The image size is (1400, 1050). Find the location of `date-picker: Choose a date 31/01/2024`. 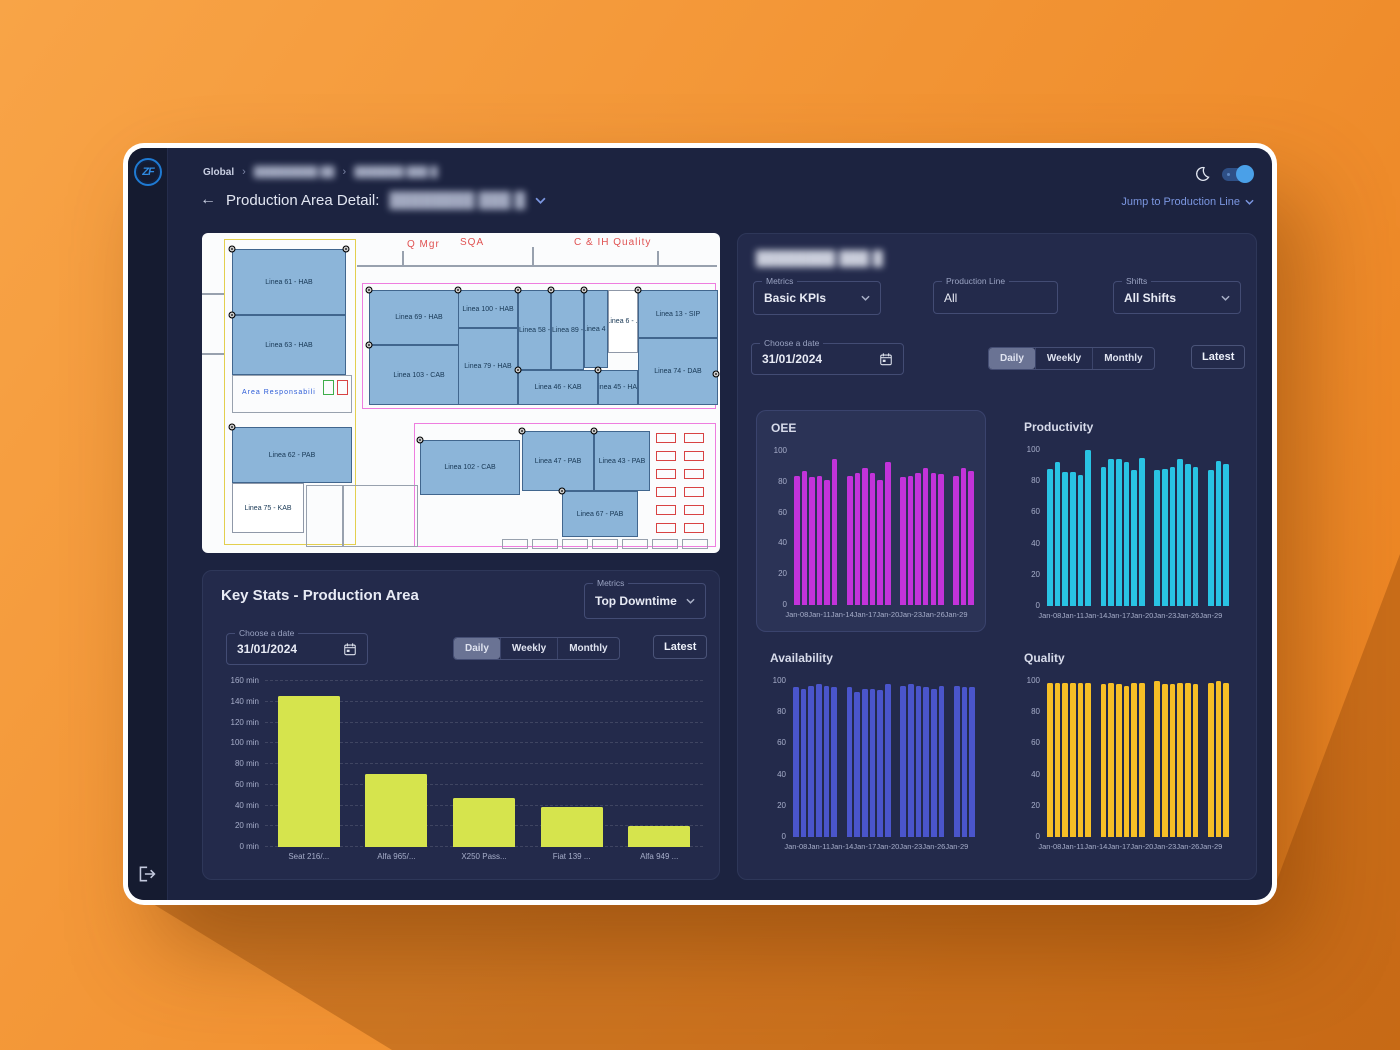

date-picker: Choose a date 31/01/2024 is located at coordinates (297, 646).